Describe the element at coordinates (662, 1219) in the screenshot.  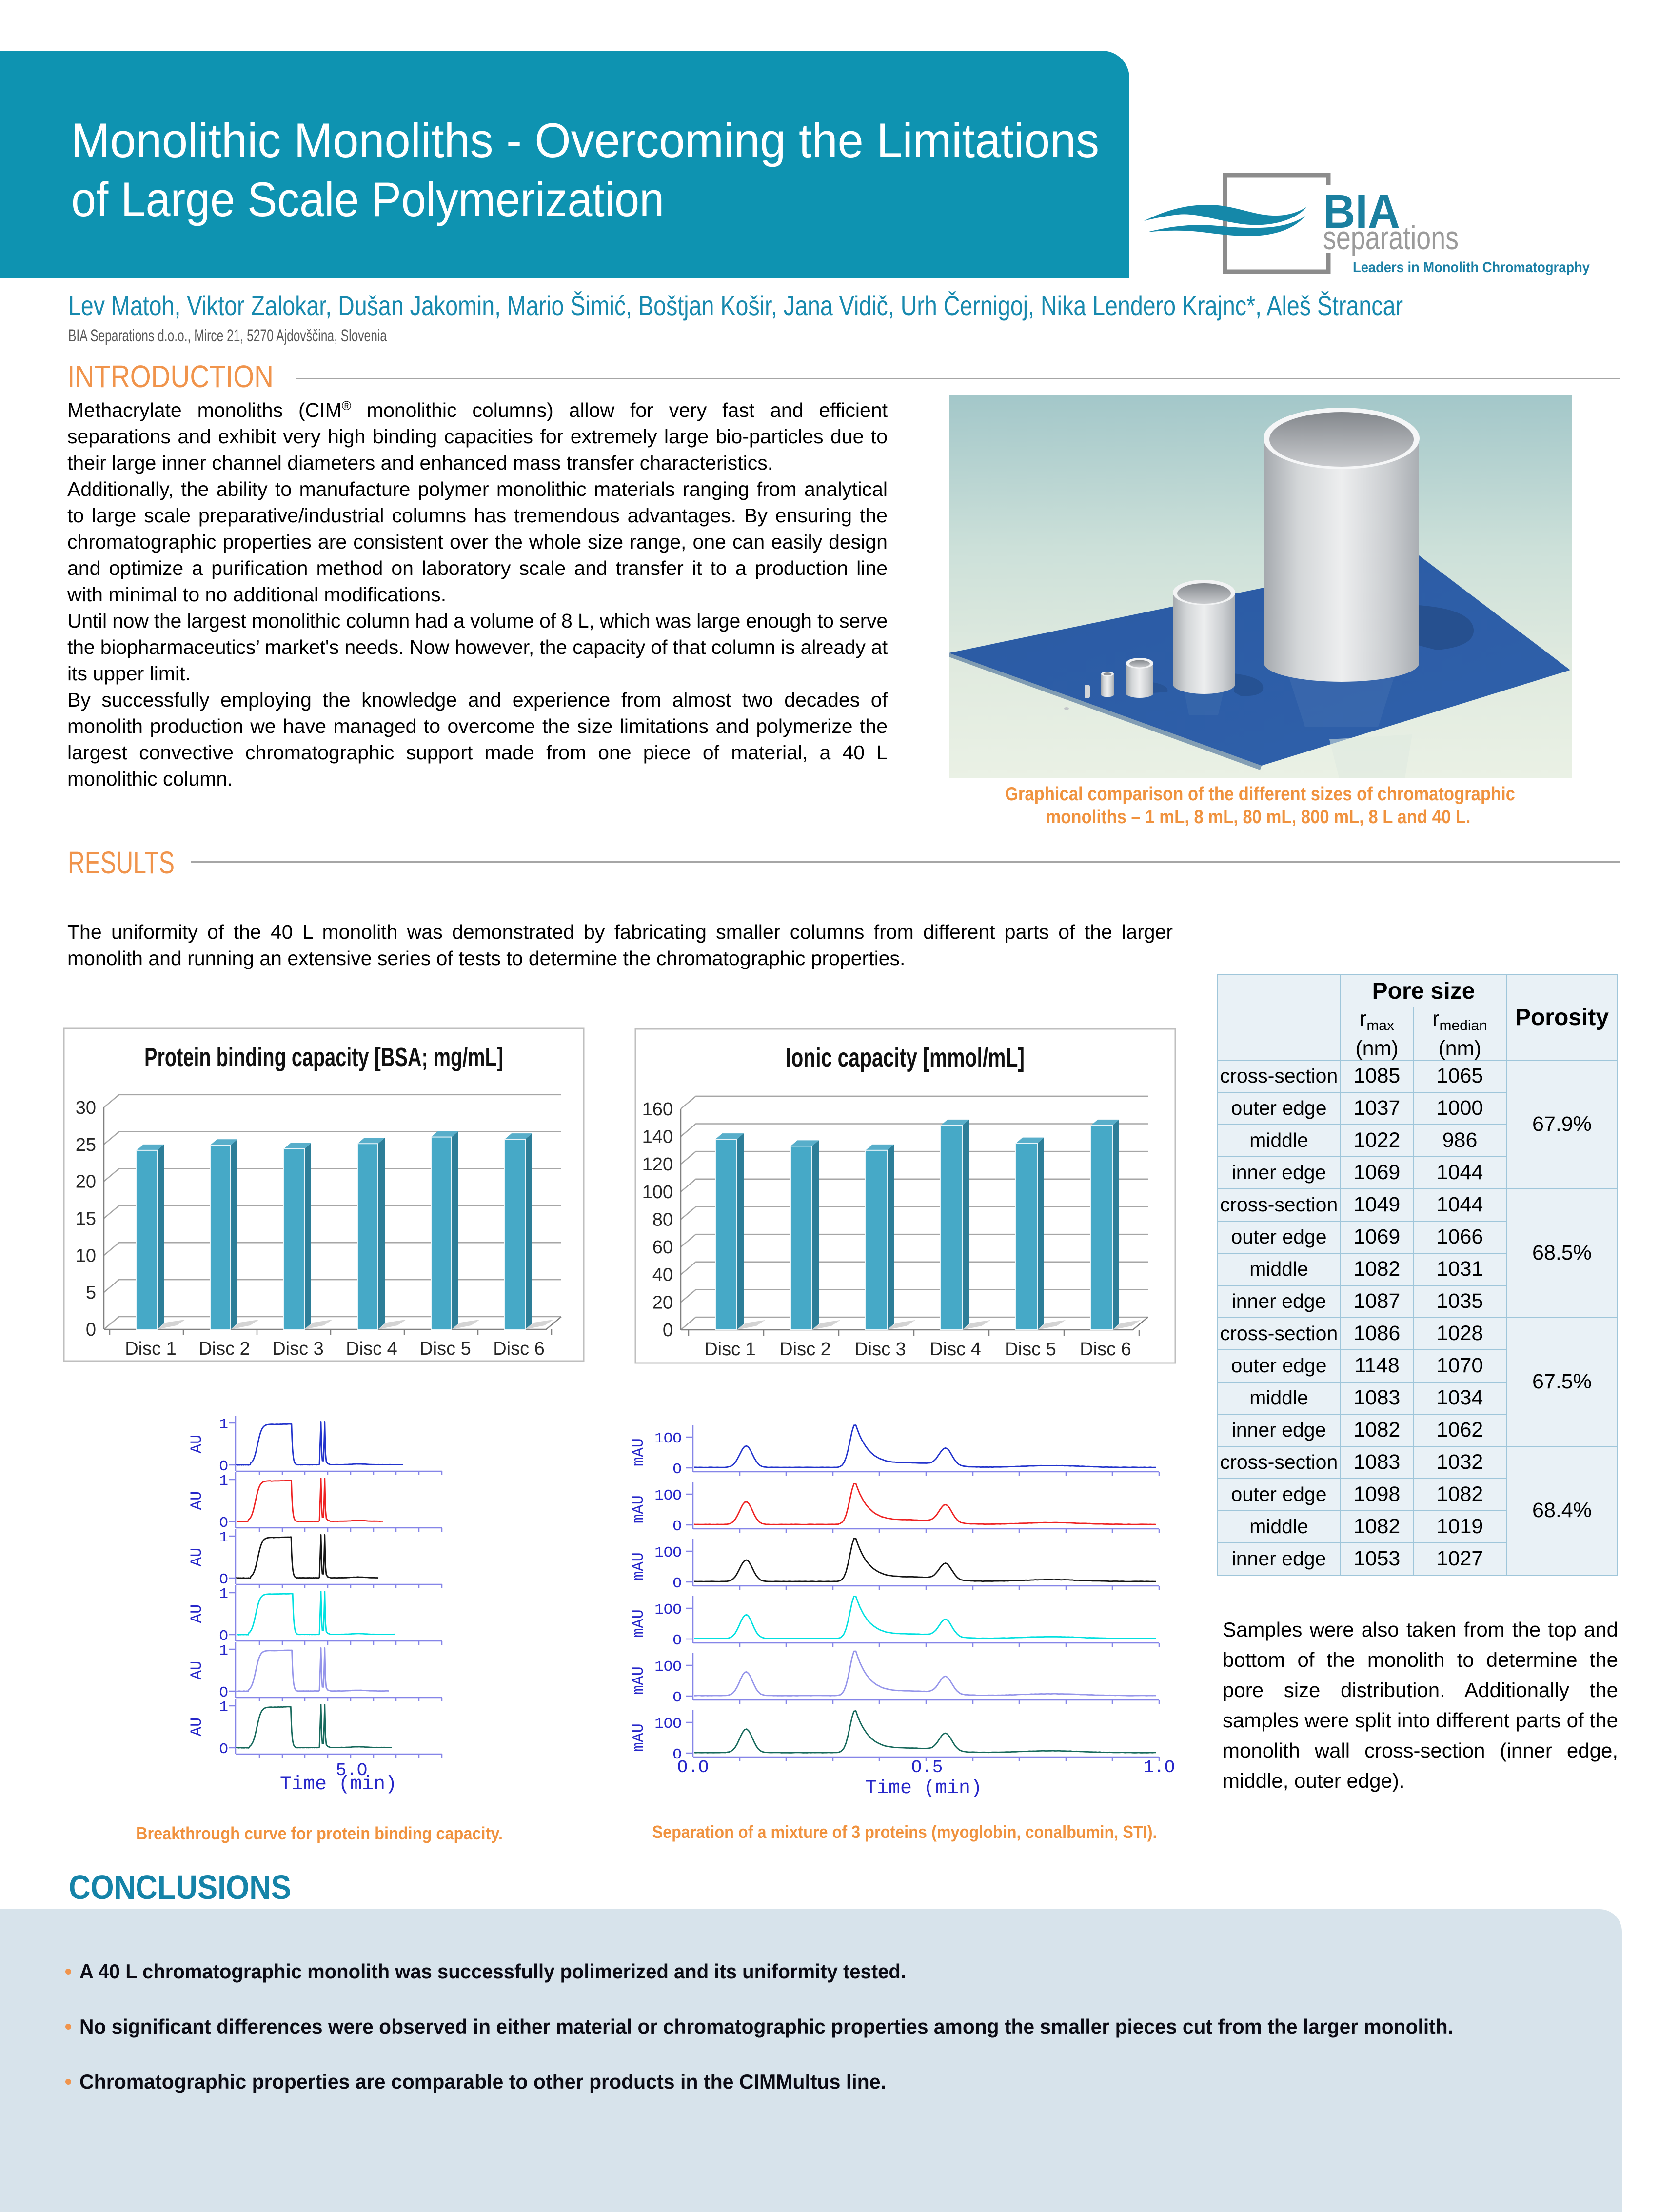
I see `svg-text: 80` at that location.